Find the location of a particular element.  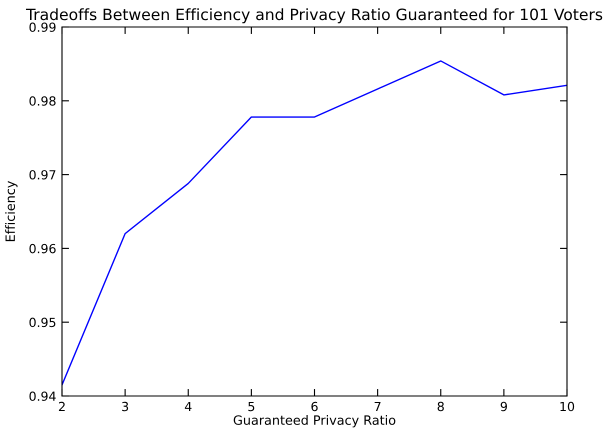

y-tick-label: 0.99 is located at coordinates (42, 27).